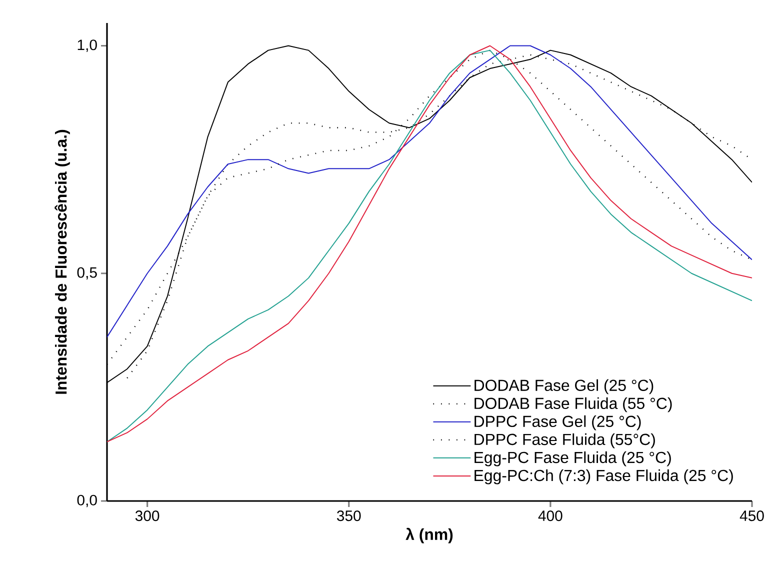  What do you see at coordinates (147, 516) in the screenshot?
I see `x-tick-label: 300` at bounding box center [147, 516].